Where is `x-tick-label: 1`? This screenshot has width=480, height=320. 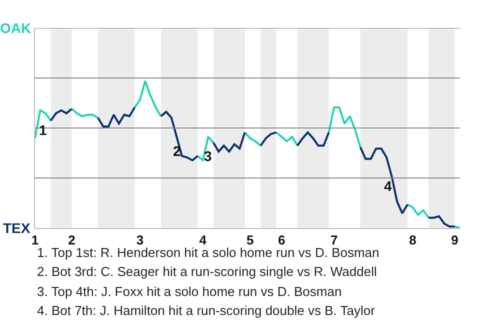 x-tick-label: 1 is located at coordinates (35, 240).